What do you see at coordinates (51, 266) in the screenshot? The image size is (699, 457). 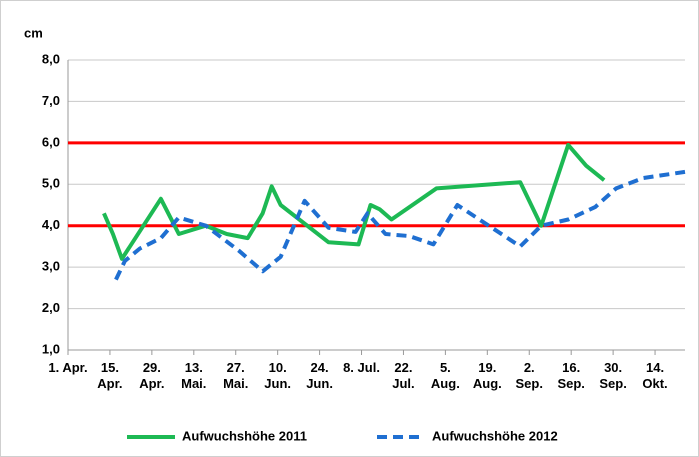 I see `y-tick-label: 3,0` at bounding box center [51, 266].